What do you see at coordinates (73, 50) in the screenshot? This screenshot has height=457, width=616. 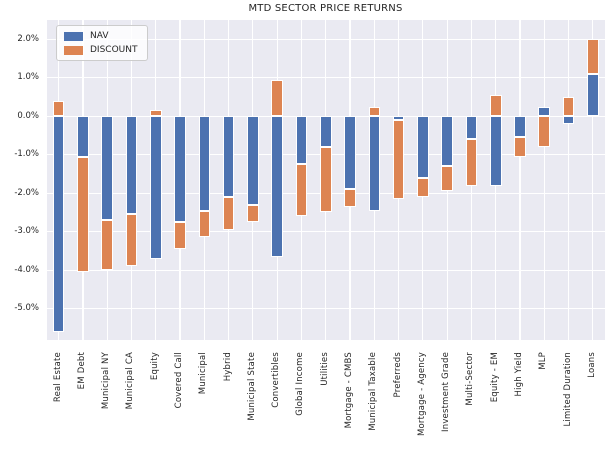 I see `discount-swatch-icon` at bounding box center [73, 50].